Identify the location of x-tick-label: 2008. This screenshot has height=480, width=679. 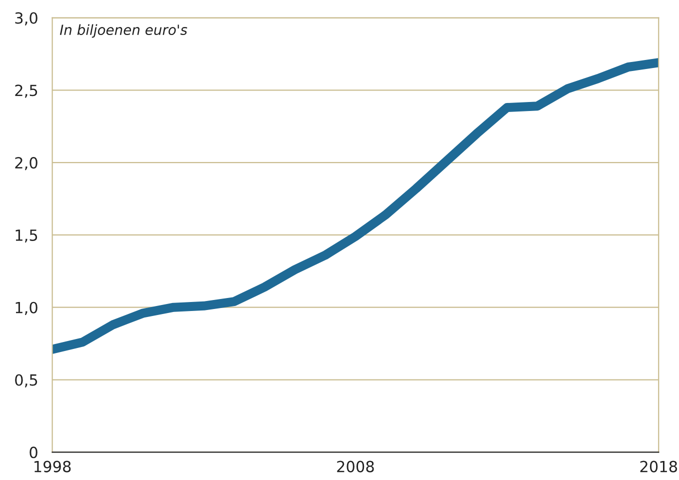
(355, 466).